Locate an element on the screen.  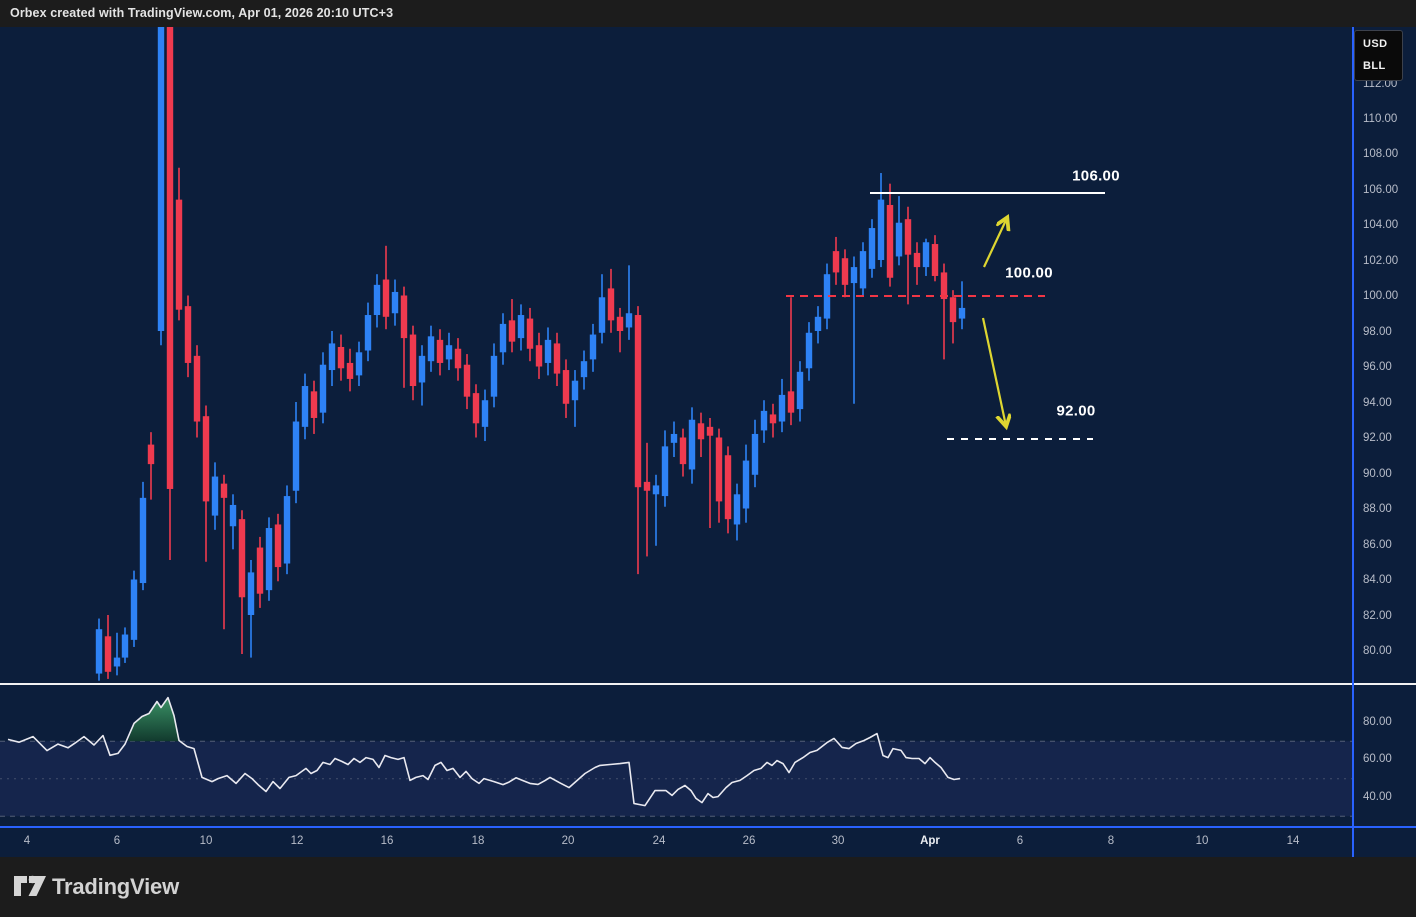
rsi-band is located at coordinates (676, 778).